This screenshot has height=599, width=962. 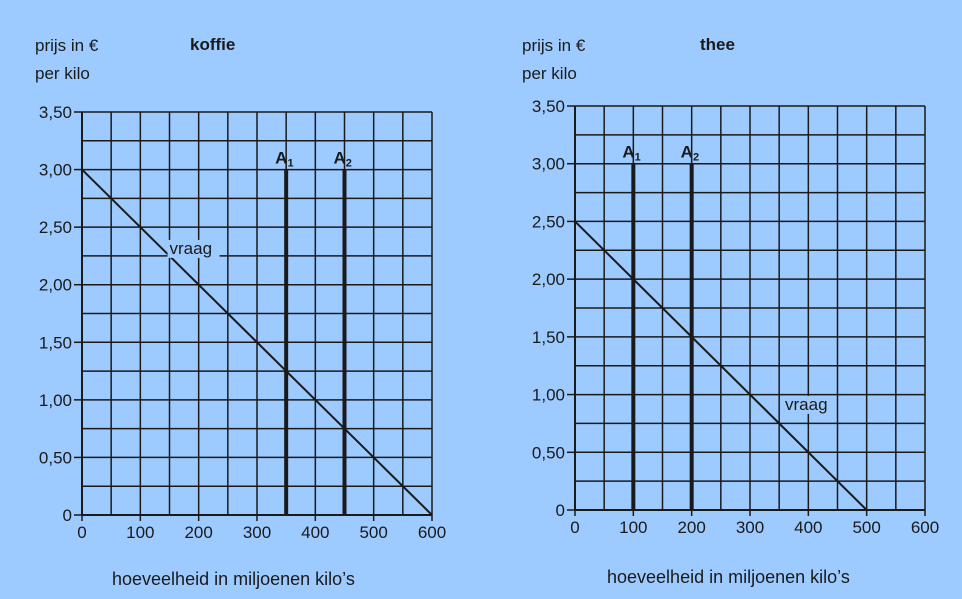 What do you see at coordinates (717, 44) in the screenshot?
I see `chart-title: thee` at bounding box center [717, 44].